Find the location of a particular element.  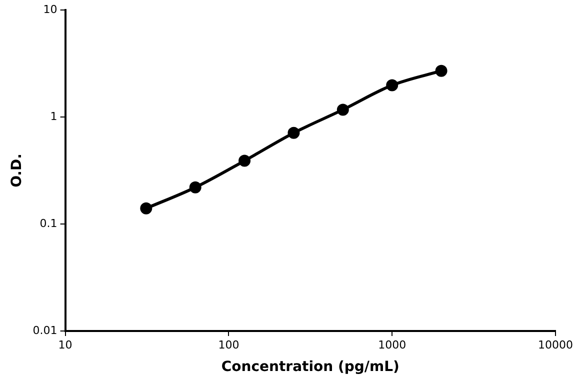

y-axis-title: O.D. is located at coordinates (17, 171).